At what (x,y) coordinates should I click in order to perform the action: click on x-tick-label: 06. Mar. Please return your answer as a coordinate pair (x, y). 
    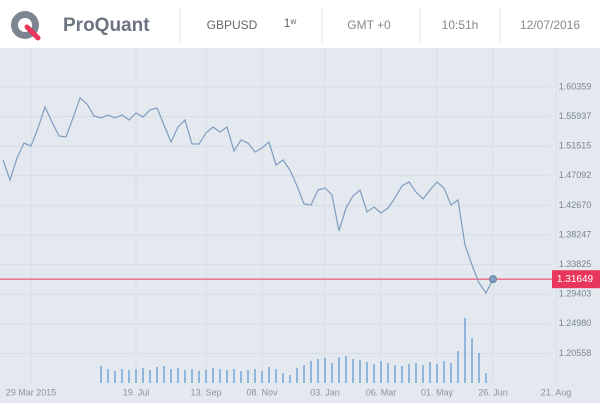
    Looking at the image, I should click on (381, 392).